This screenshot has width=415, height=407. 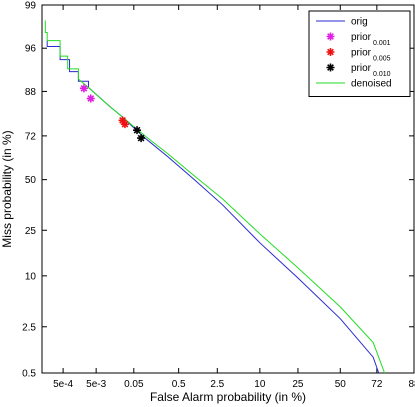 What do you see at coordinates (7, 188) in the screenshot?
I see `y-axis-label: Miss probability (in %)` at bounding box center [7, 188].